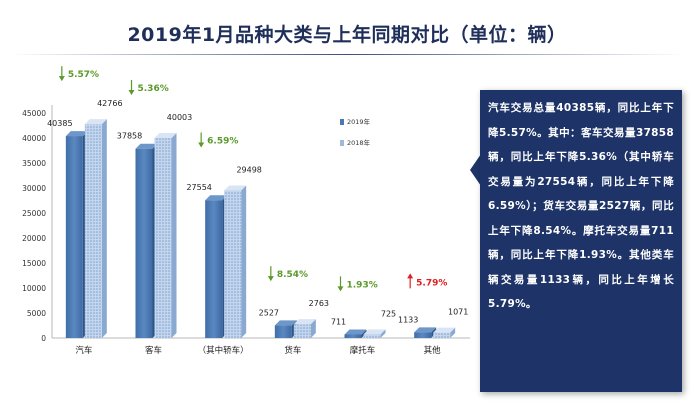 The height and width of the screenshot is (404, 694). Describe the element at coordinates (363, 350) in the screenshot. I see `category-label: 摩托车` at that location.